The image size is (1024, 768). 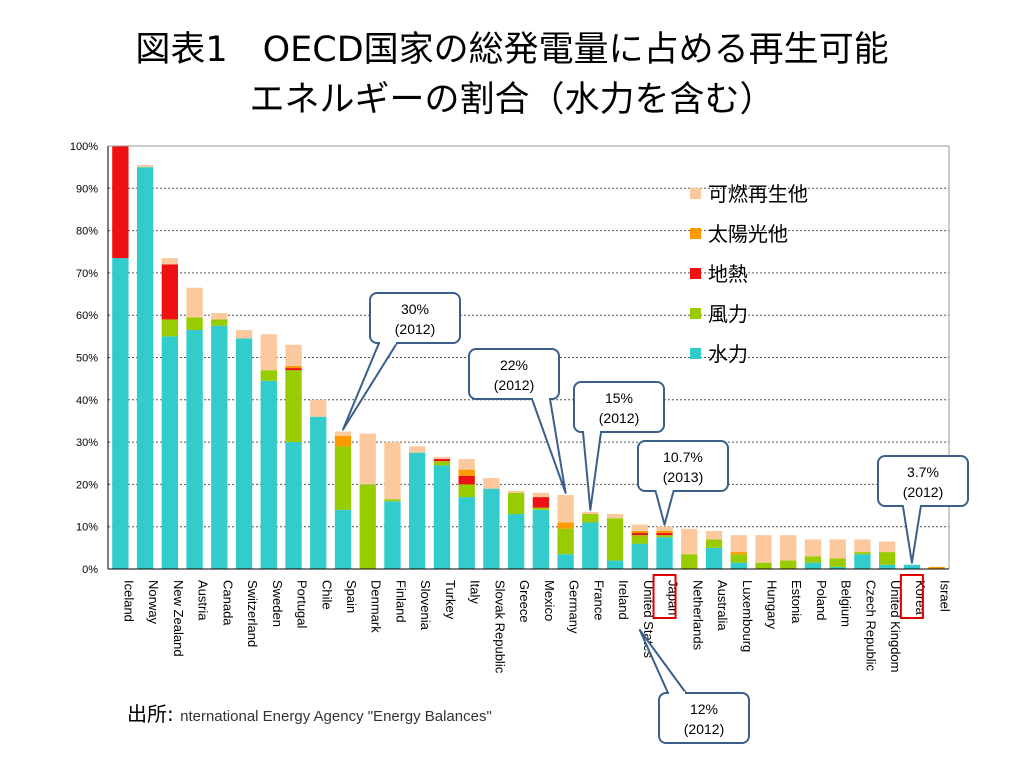 I want to click on x-tick-label: Belgium, so click(x=846, y=603).